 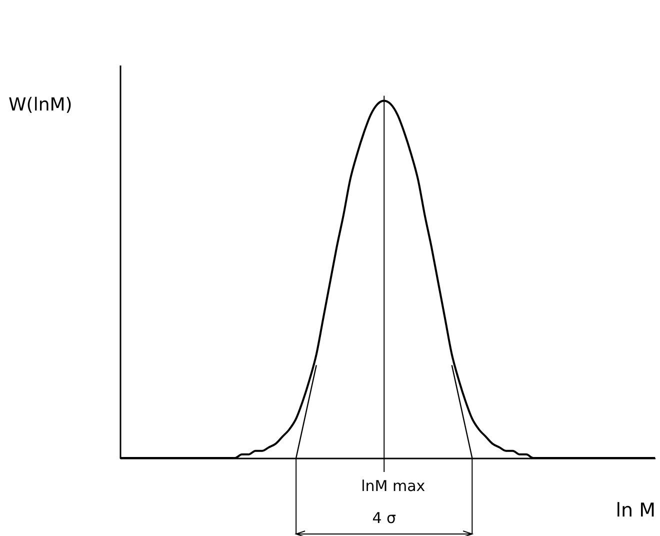 What do you see at coordinates (384, 518) in the screenshot?
I see `text: 4 σ` at bounding box center [384, 518].